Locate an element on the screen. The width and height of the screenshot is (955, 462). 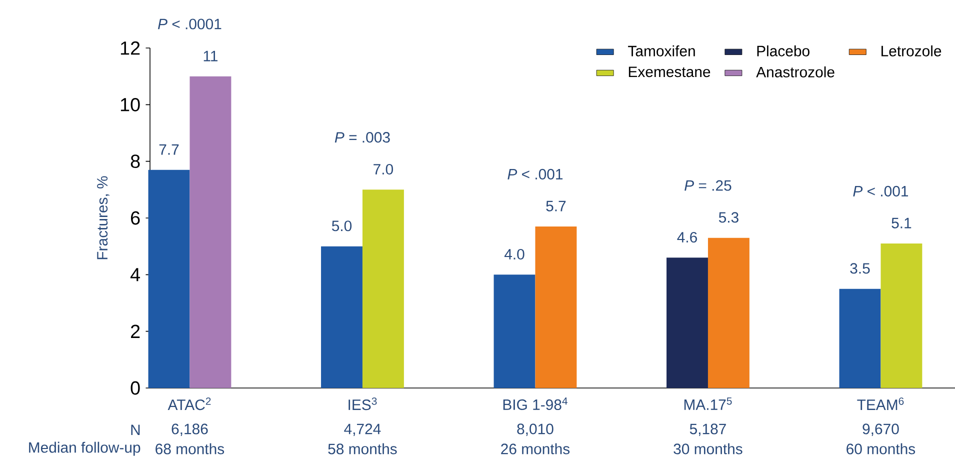
legend-label: Exemestane is located at coordinates (669, 72).